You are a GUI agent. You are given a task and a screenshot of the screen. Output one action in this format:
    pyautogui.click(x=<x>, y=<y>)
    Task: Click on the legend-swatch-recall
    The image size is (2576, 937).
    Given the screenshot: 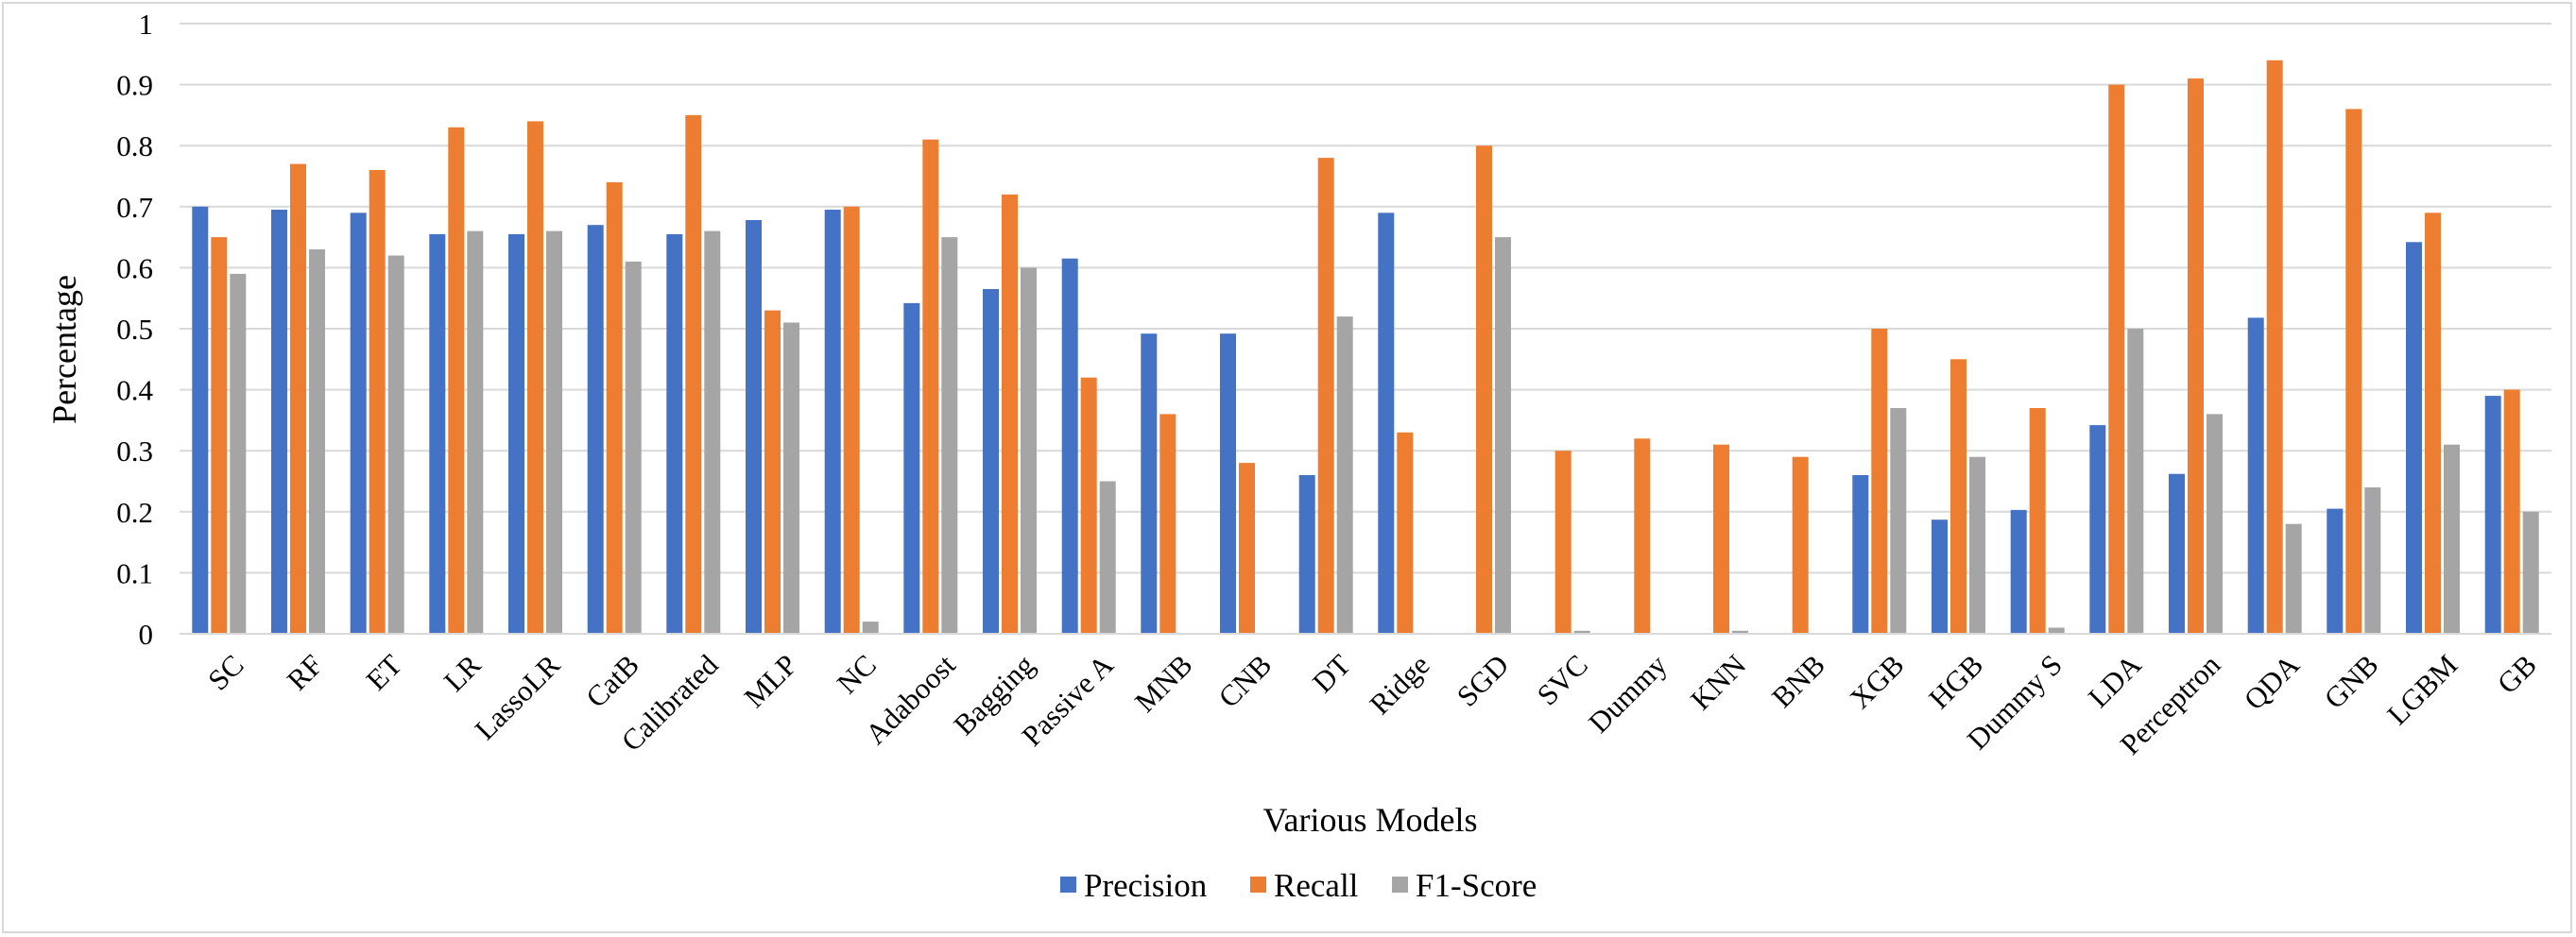 What is the action you would take?
    pyautogui.click(x=1258, y=885)
    